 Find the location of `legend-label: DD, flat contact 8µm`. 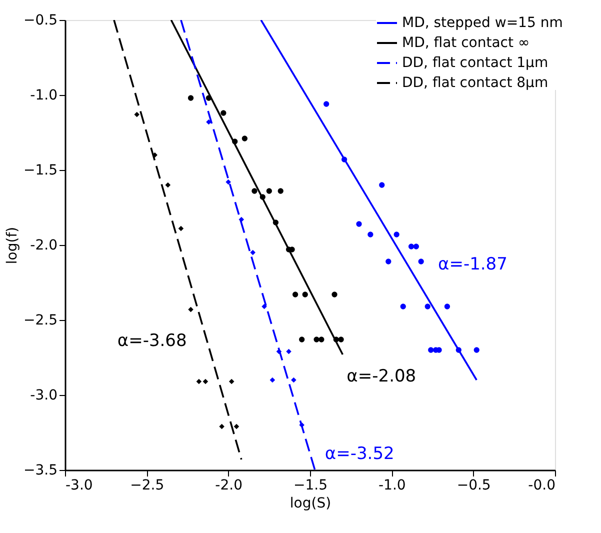

legend-label: DD, flat contact 8µm is located at coordinates (475, 83).